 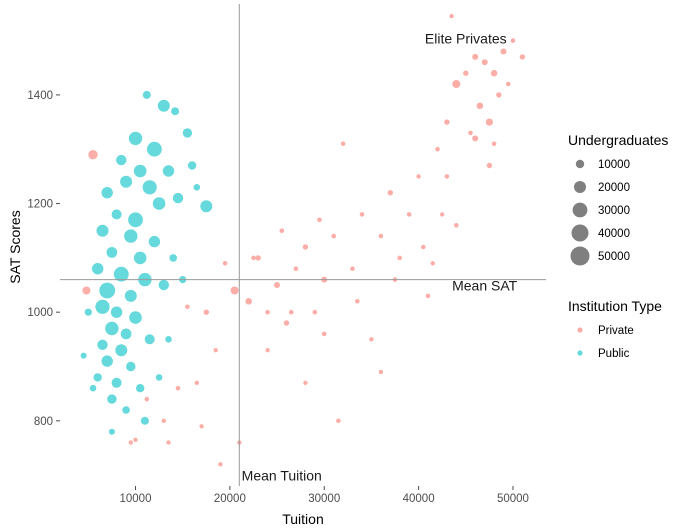 I want to click on size-legend-title: Undergraduates, so click(x=618, y=140).